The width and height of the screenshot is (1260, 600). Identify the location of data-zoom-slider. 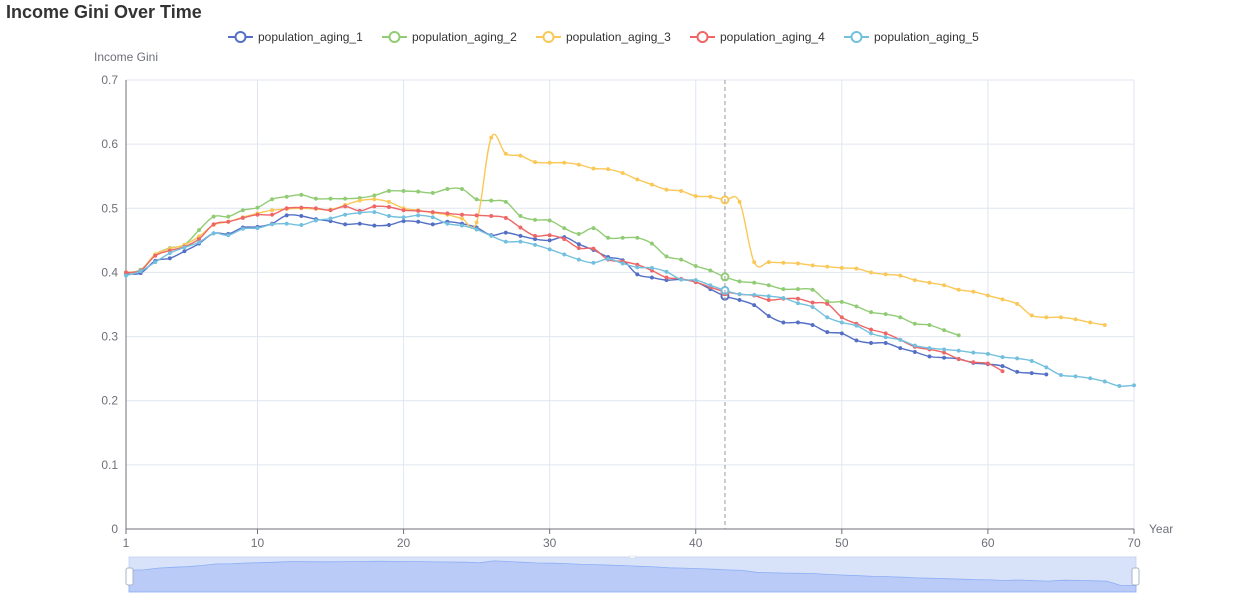
(632, 574).